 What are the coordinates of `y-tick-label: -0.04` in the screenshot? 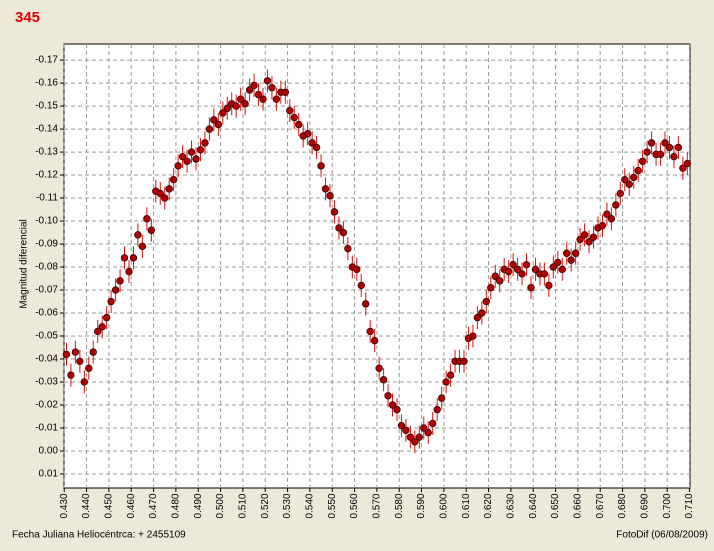 It's located at (46, 359).